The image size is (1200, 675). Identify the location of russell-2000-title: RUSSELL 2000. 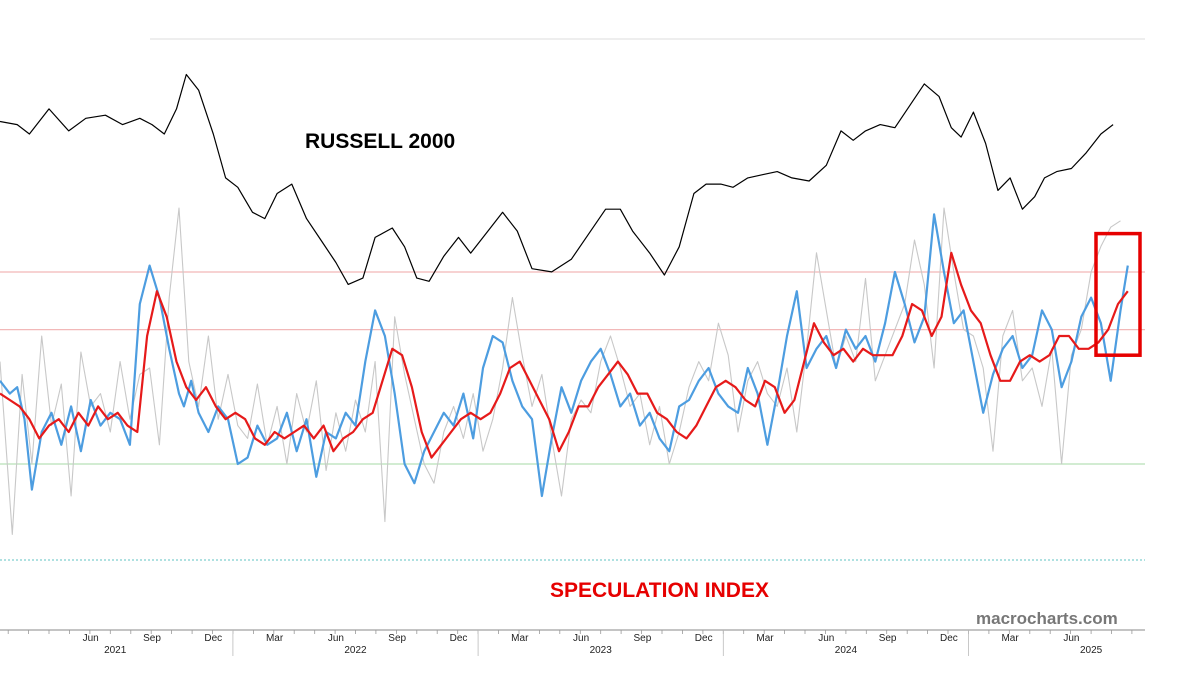
(380, 141).